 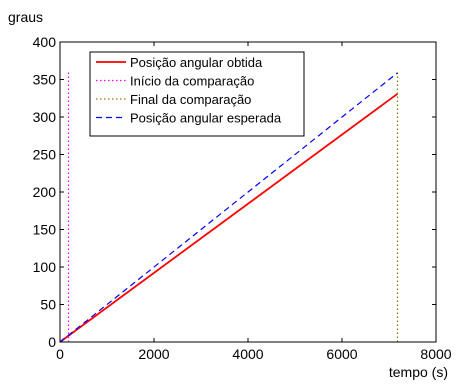 What do you see at coordinates (196, 62) in the screenshot?
I see `legend-label-1: Posição angular obtida` at bounding box center [196, 62].